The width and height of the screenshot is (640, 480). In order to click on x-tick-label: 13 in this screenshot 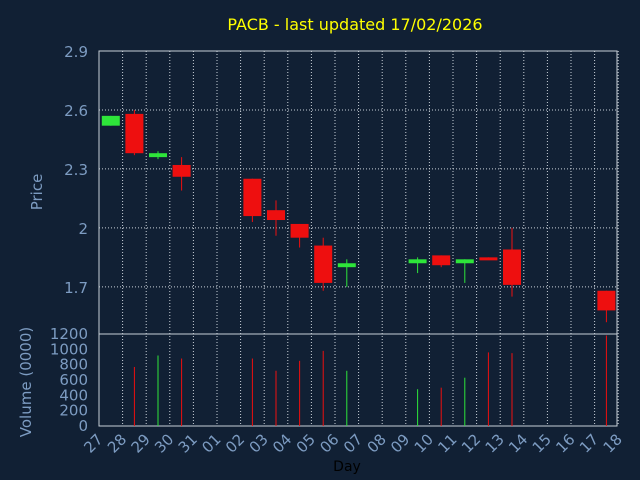, I will do `click(495, 443)`.